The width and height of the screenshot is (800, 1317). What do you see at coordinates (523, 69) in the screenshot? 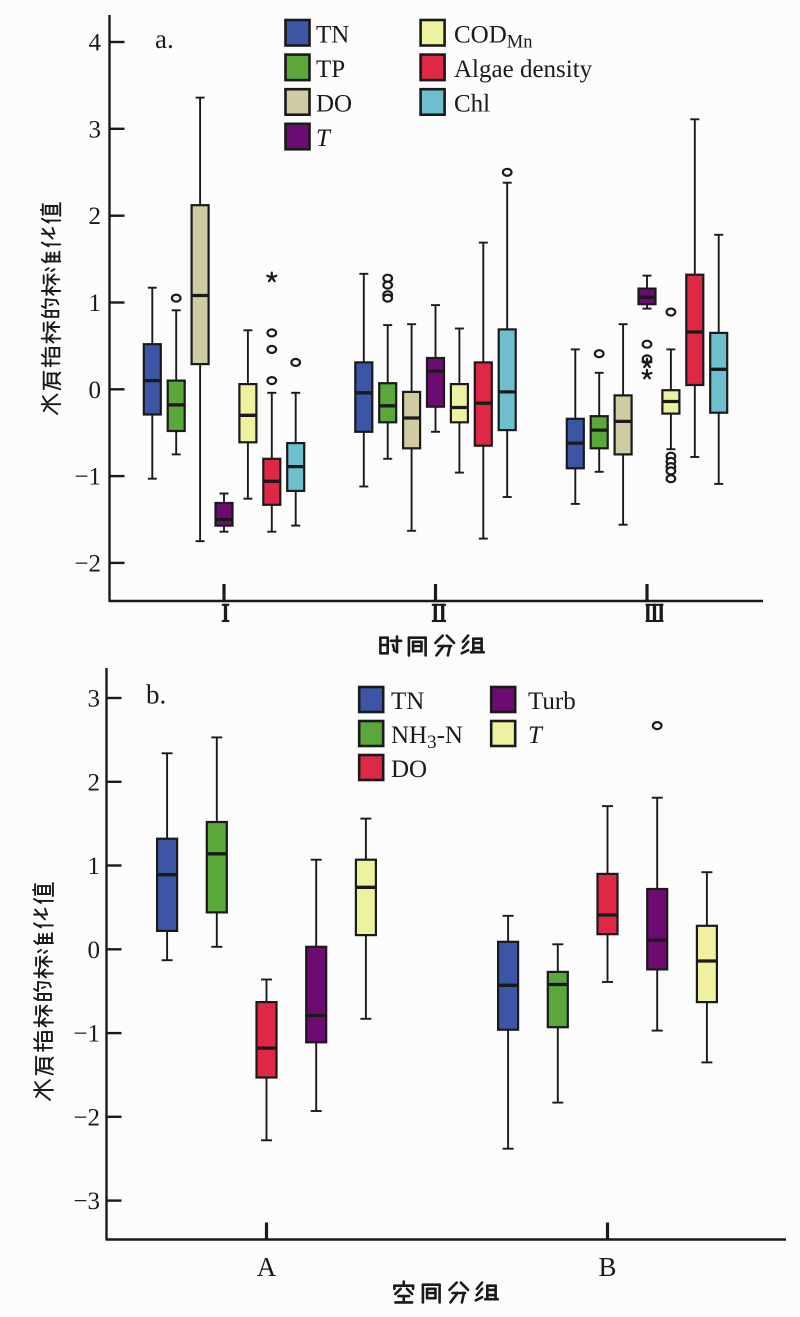
I see `svg-text: Algae density` at bounding box center [523, 69].